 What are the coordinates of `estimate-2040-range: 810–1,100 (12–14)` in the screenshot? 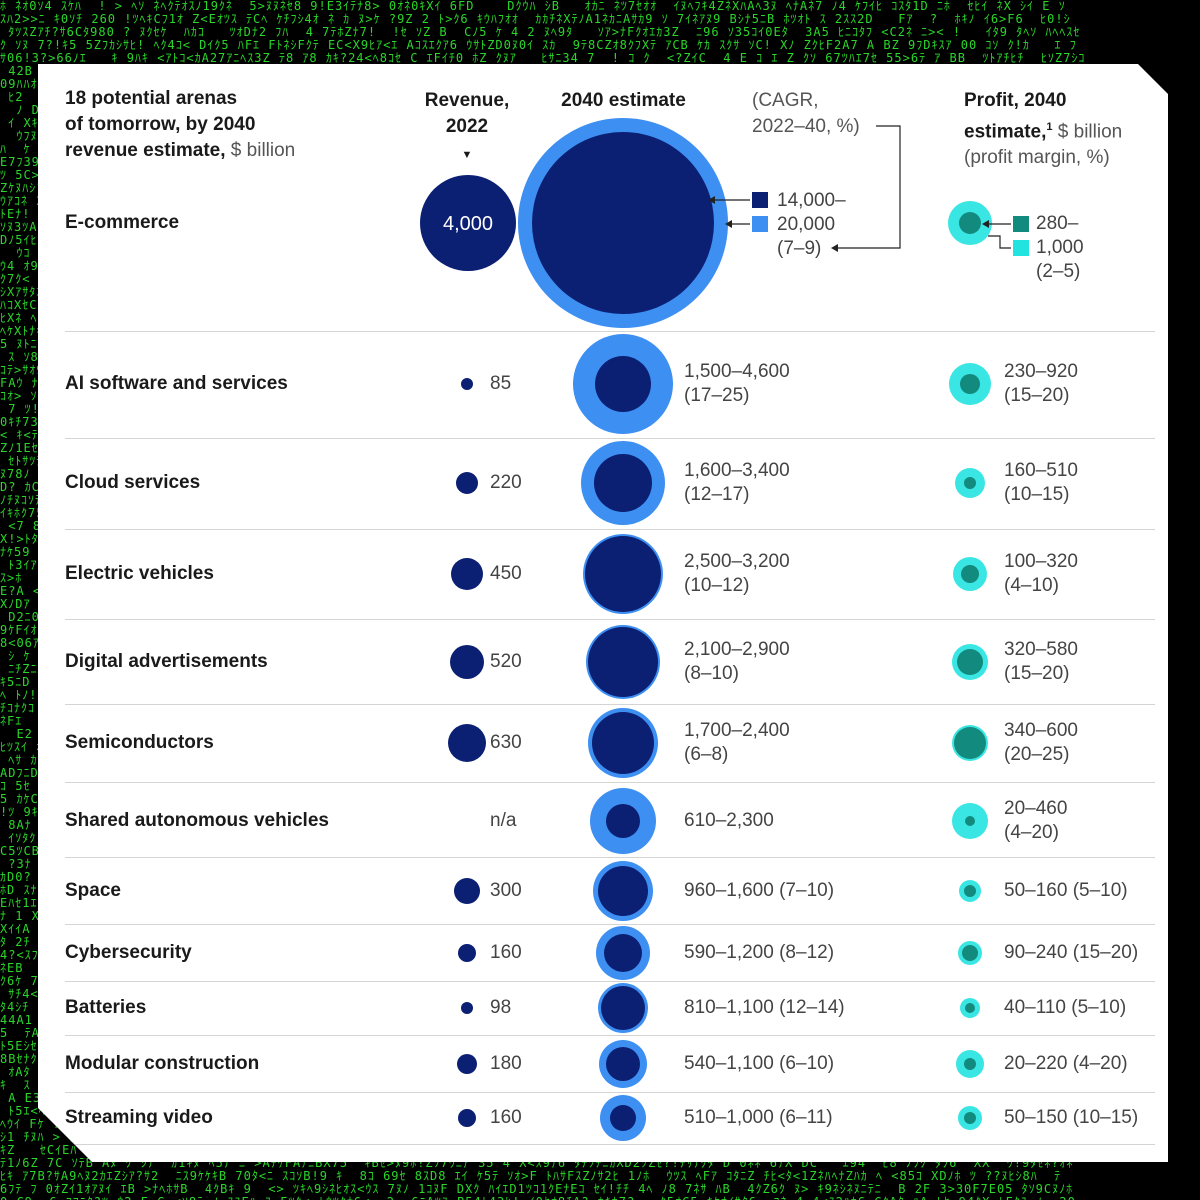 It's located at (764, 1008).